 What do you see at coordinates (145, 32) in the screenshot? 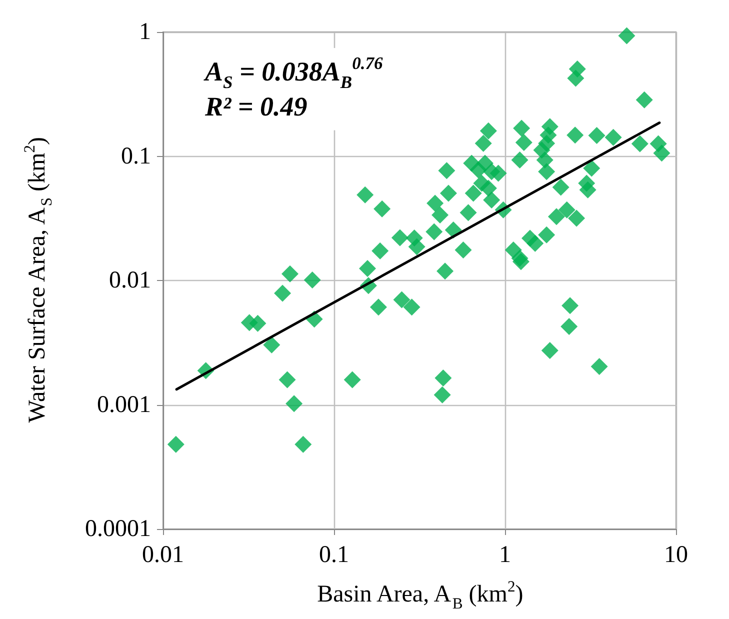
I see `y-tick-label: 1` at bounding box center [145, 32].